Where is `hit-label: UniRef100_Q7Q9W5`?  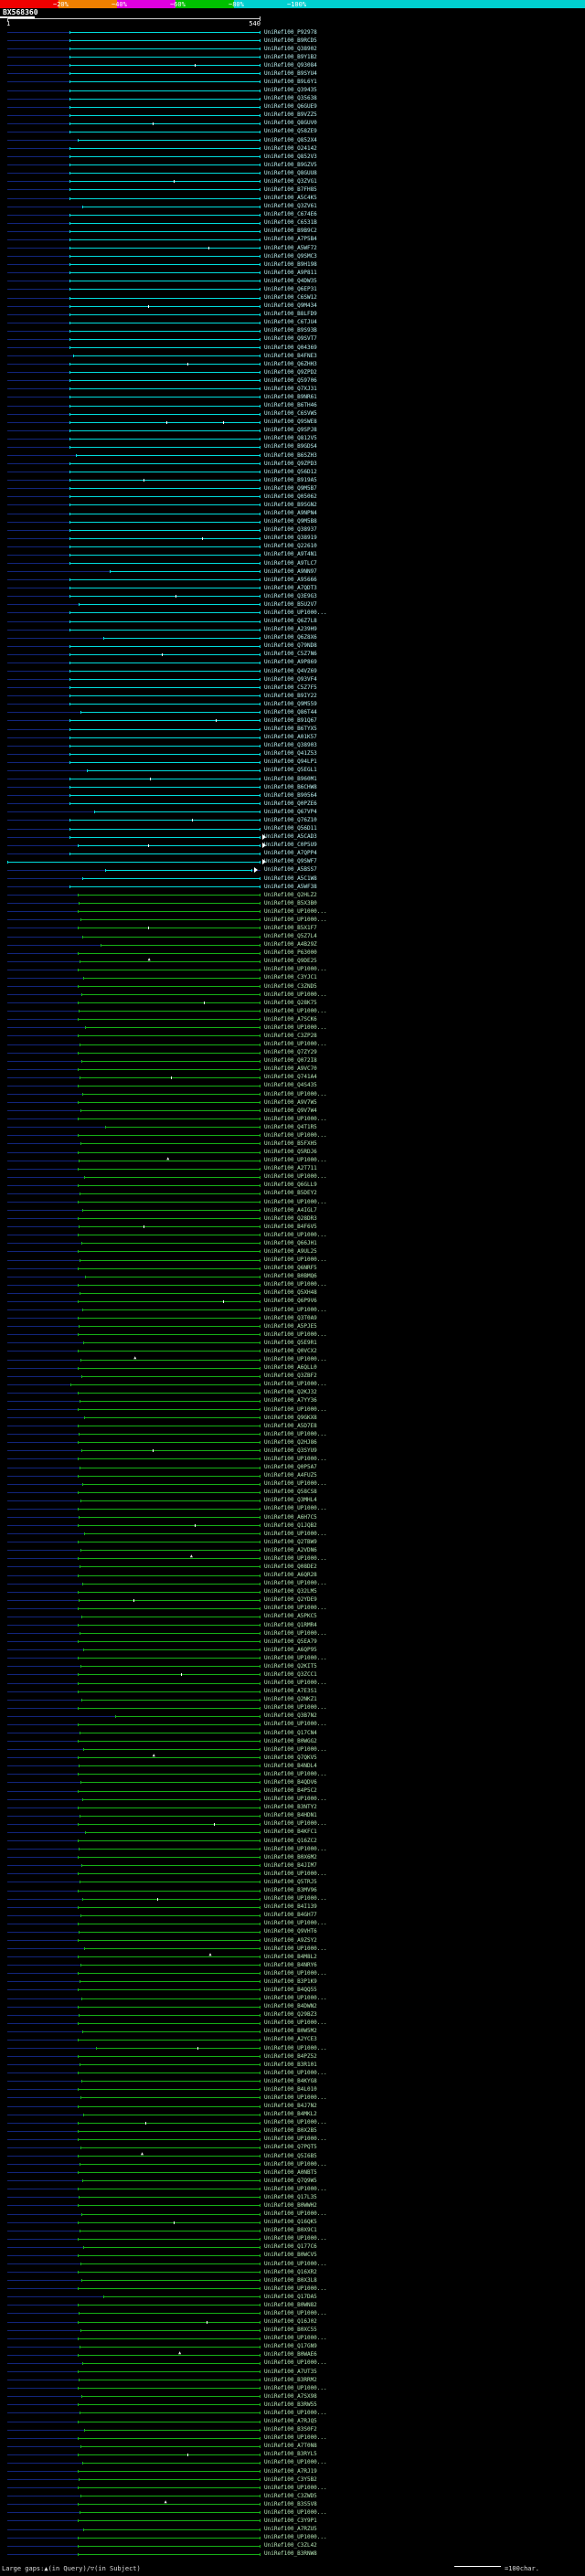
hit-label: UniRef100_Q7Q9W5 is located at coordinates (290, 2180).